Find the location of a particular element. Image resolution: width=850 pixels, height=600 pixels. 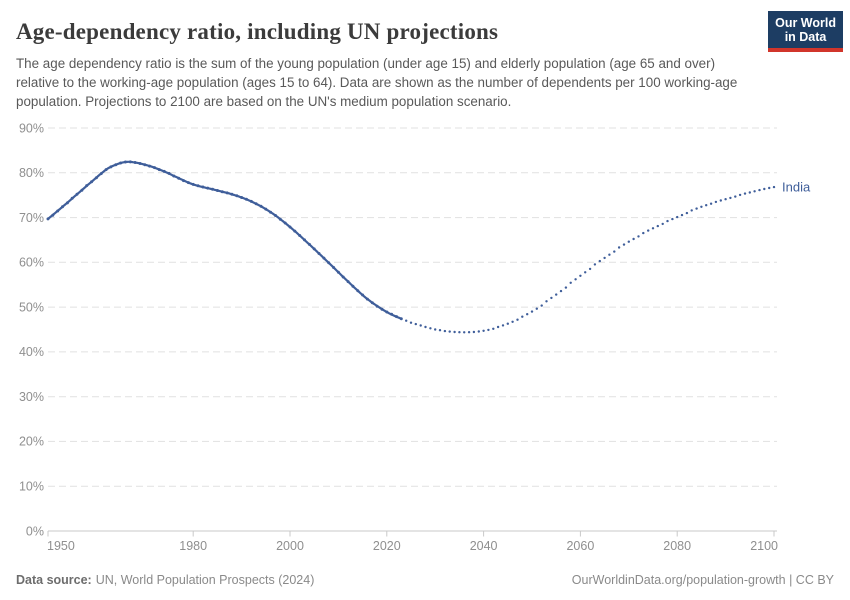

owid-logo: Our World in Data is located at coordinates (805, 31).